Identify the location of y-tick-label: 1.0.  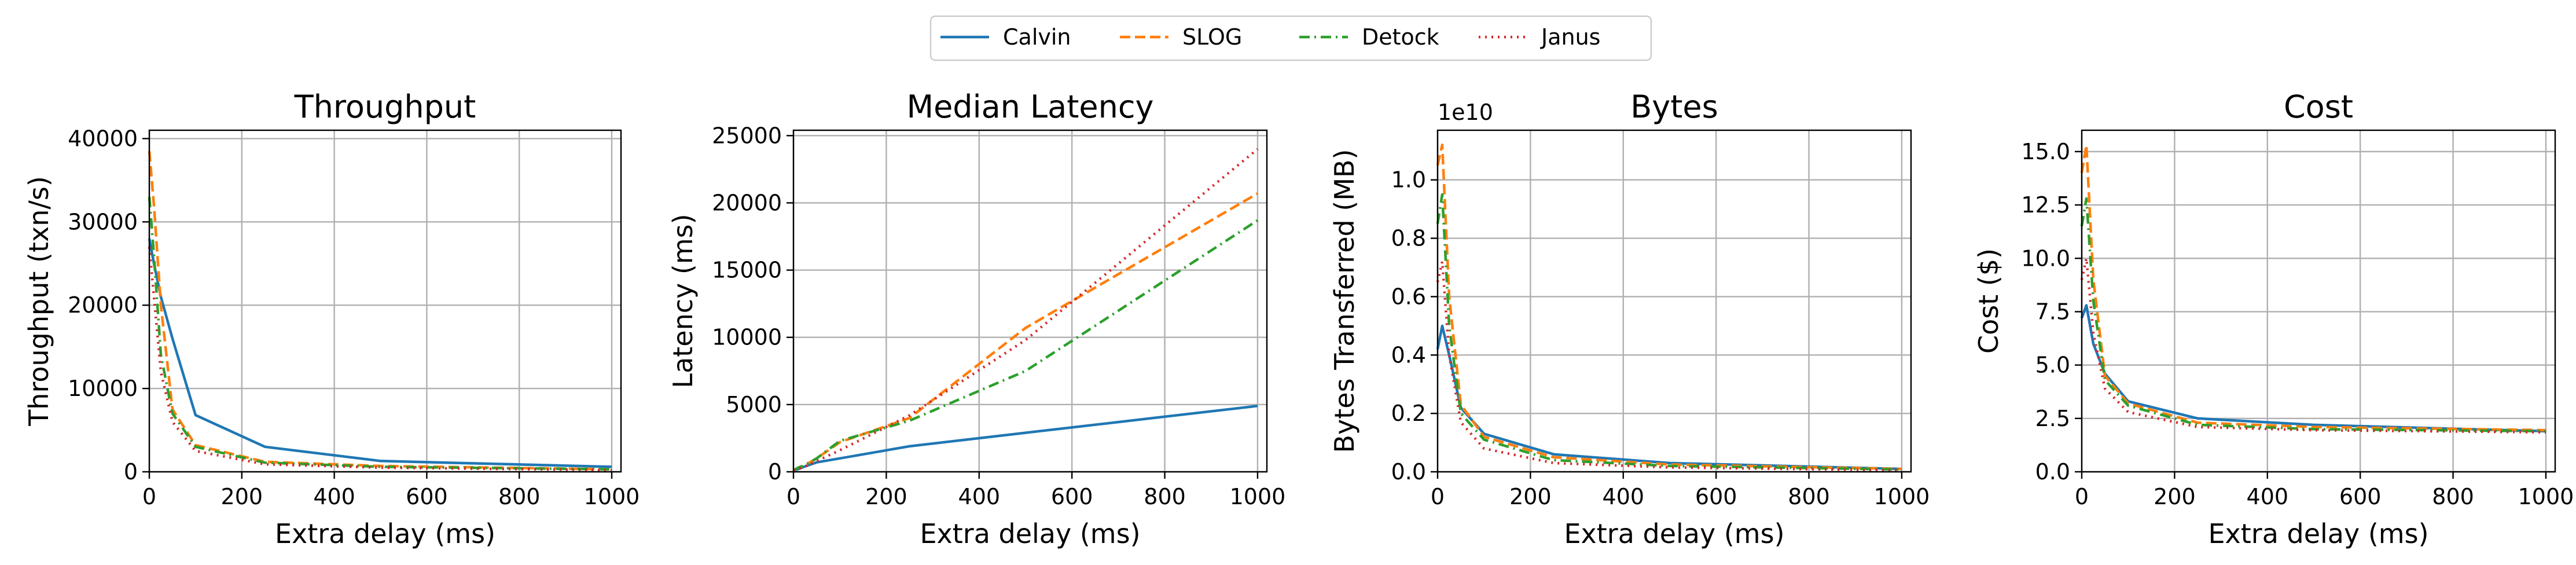
(1408, 180).